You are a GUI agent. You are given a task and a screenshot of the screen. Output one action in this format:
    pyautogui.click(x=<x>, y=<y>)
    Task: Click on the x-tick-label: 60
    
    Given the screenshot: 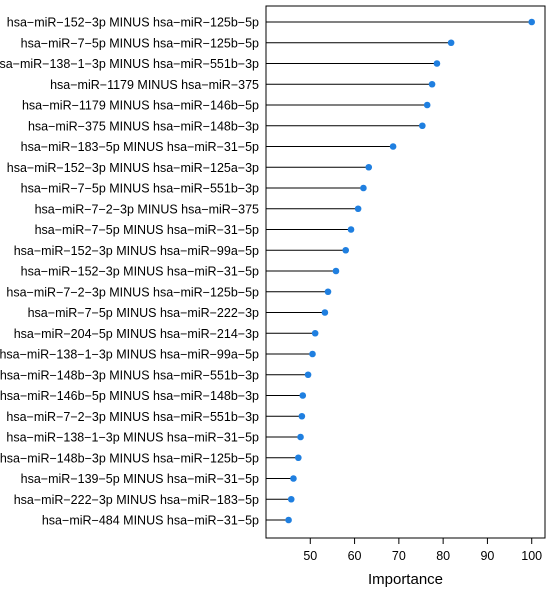 What is the action you would take?
    pyautogui.click(x=355, y=556)
    